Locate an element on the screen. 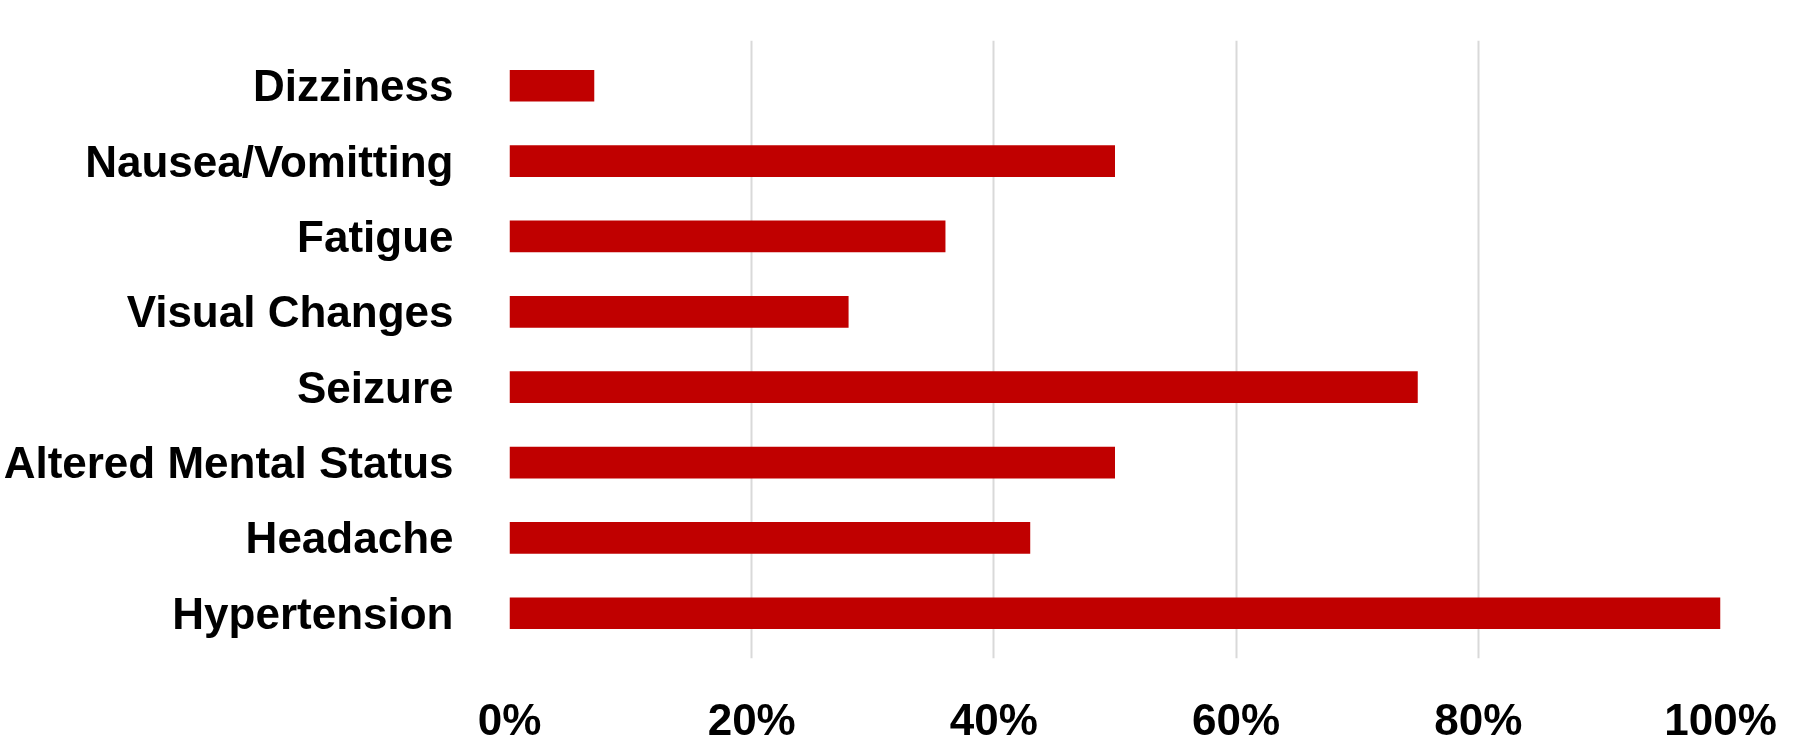  y-tick-label: Dizziness is located at coordinates (353, 86).